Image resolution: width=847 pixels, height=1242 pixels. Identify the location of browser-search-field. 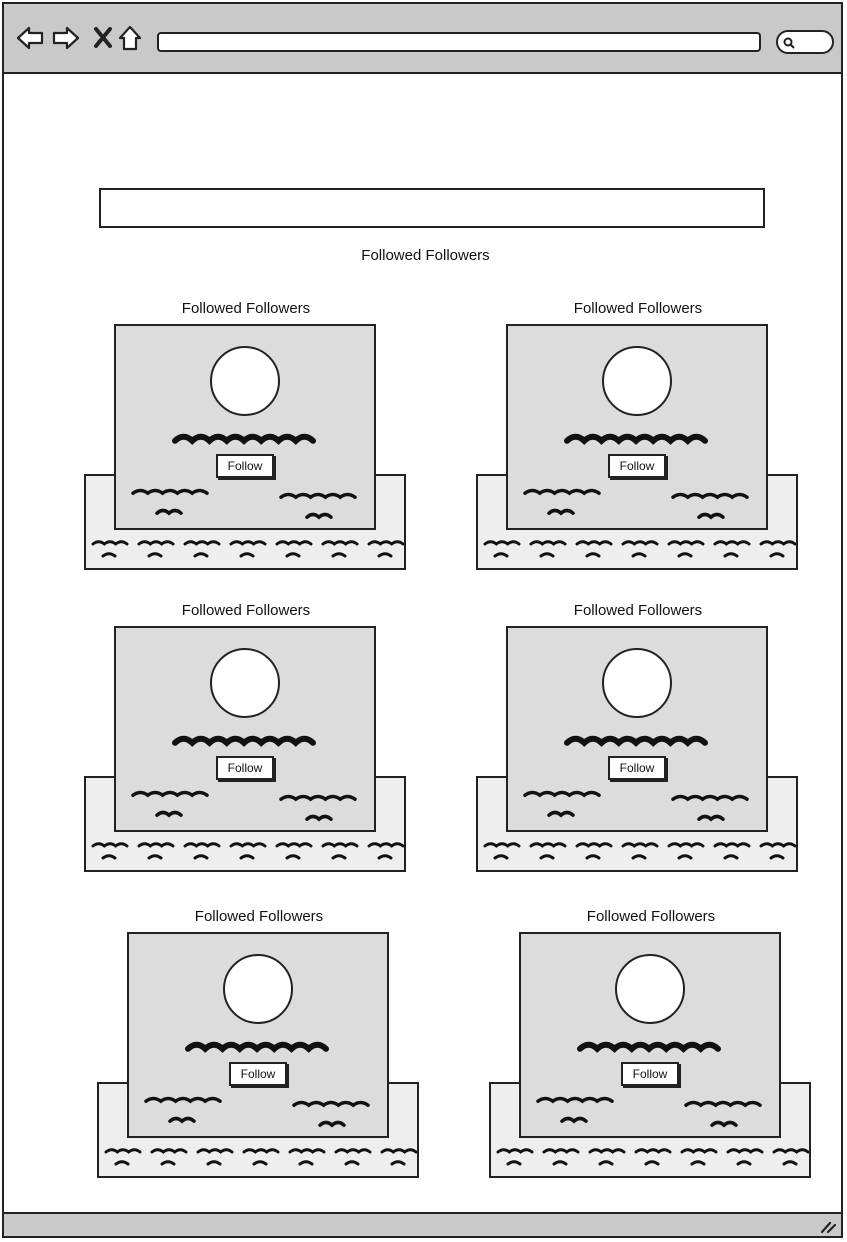
(805, 42).